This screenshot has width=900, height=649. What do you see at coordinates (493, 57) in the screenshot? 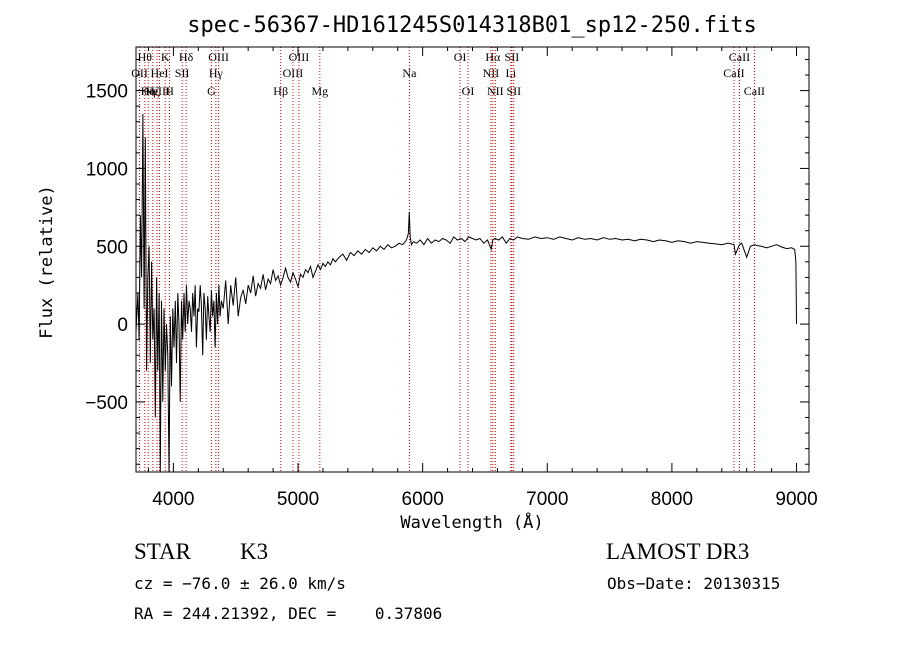
I see `line-marker-label: Hα` at bounding box center [493, 57].